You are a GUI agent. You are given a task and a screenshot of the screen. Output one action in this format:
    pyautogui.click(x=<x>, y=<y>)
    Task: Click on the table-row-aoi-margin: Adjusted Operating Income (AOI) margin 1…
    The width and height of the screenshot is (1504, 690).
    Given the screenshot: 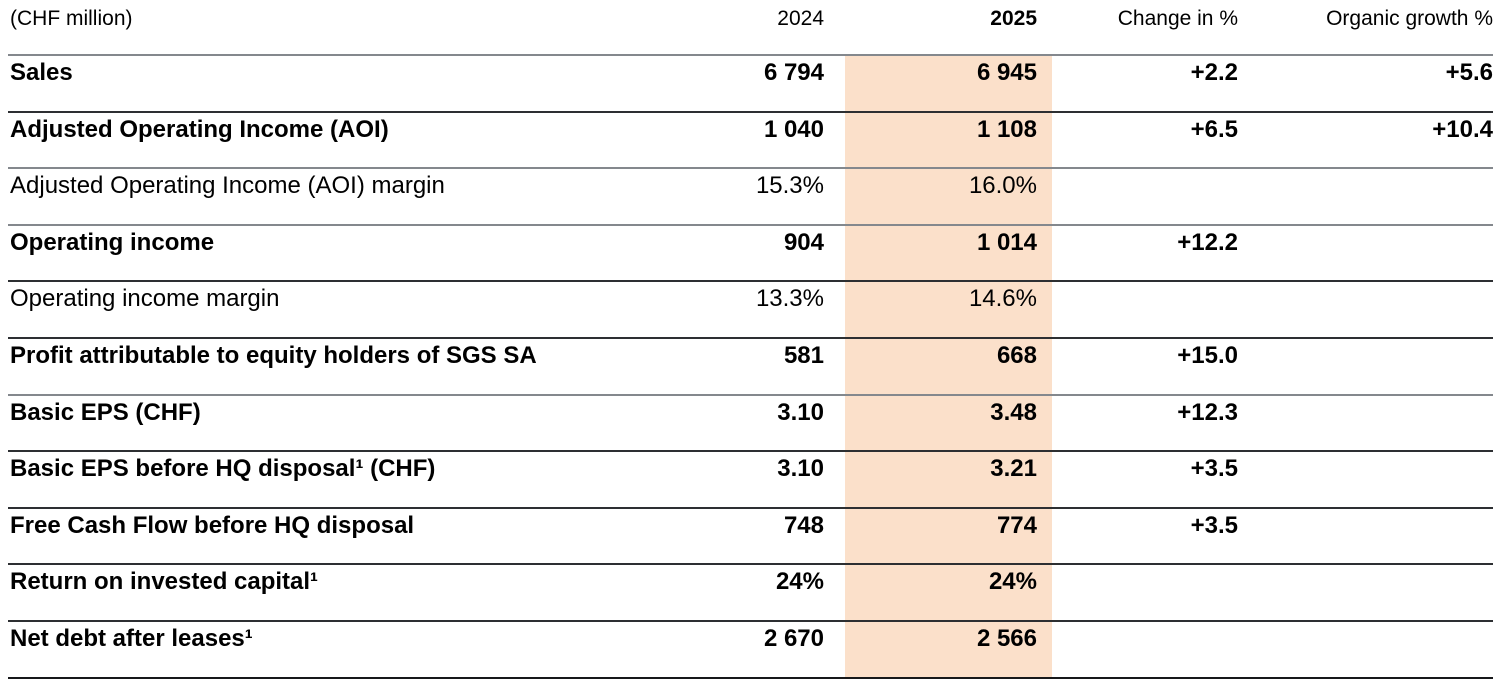 What is the action you would take?
    pyautogui.click(x=750, y=195)
    